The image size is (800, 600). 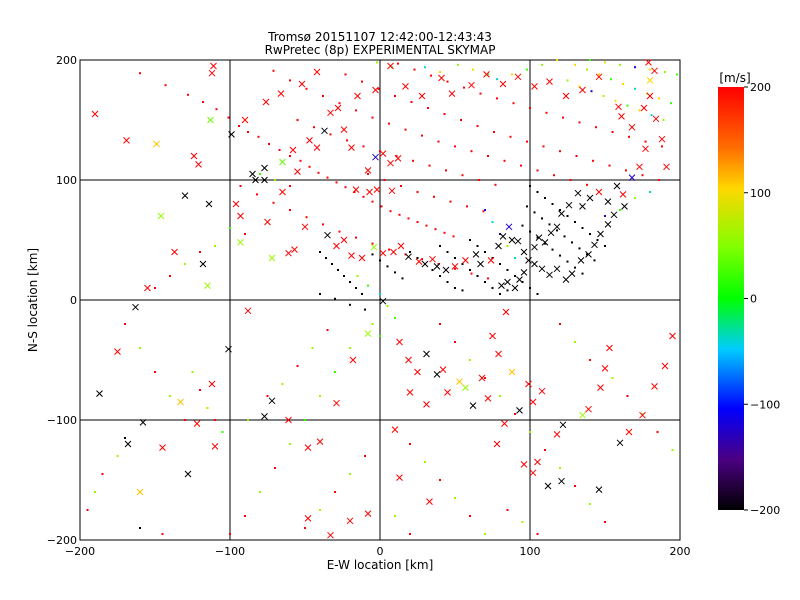 I want to click on x-tick-label: 0, so click(x=380, y=551).